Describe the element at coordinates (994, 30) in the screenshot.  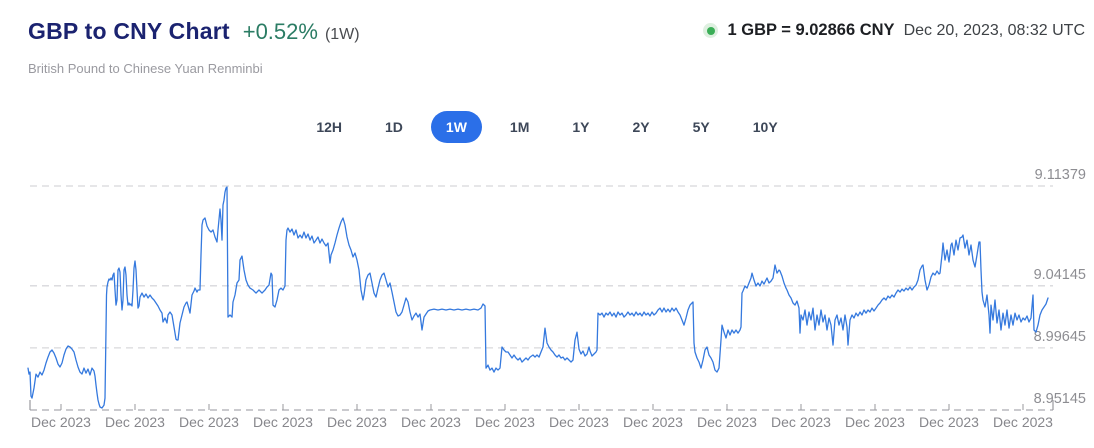
I see `rate-timestamp: Dec 20, 2023, 08:32 UTC` at that location.